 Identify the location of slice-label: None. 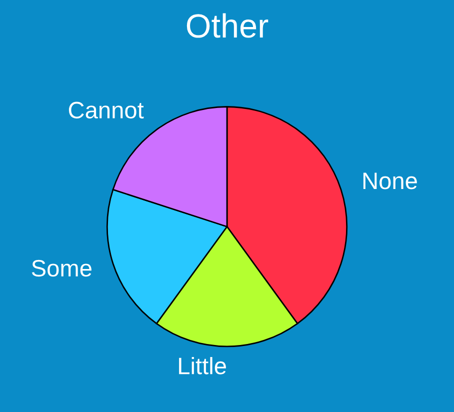
(390, 181).